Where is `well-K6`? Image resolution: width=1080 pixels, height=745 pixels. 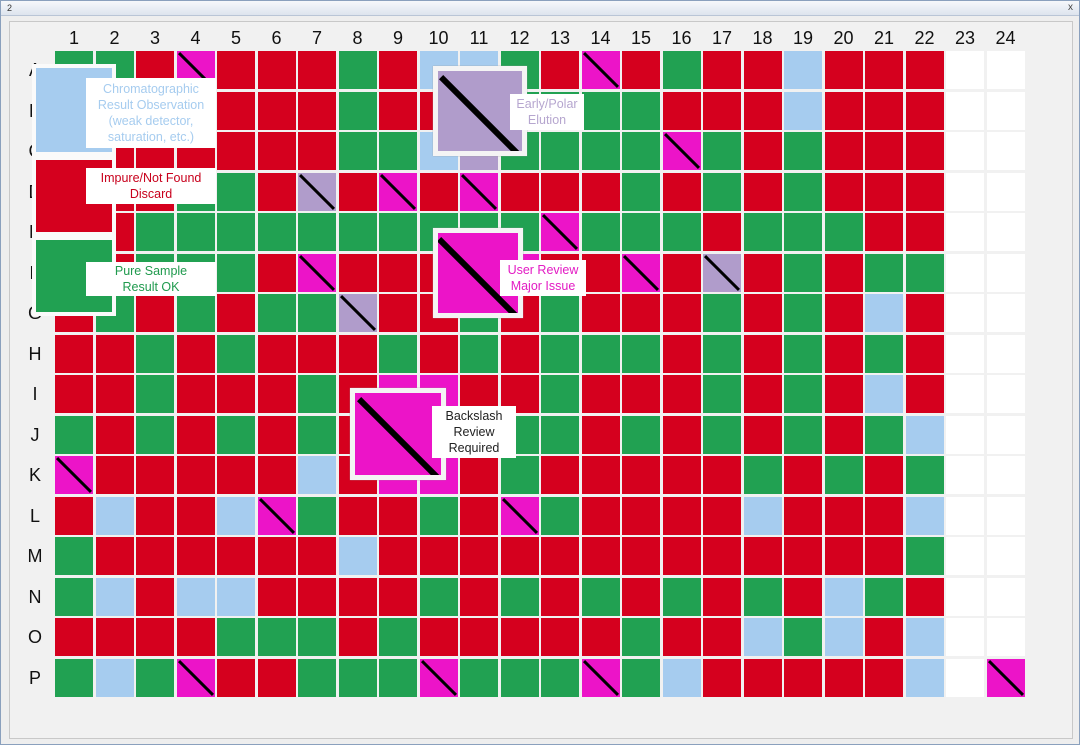
well-K6 is located at coordinates (276, 475).